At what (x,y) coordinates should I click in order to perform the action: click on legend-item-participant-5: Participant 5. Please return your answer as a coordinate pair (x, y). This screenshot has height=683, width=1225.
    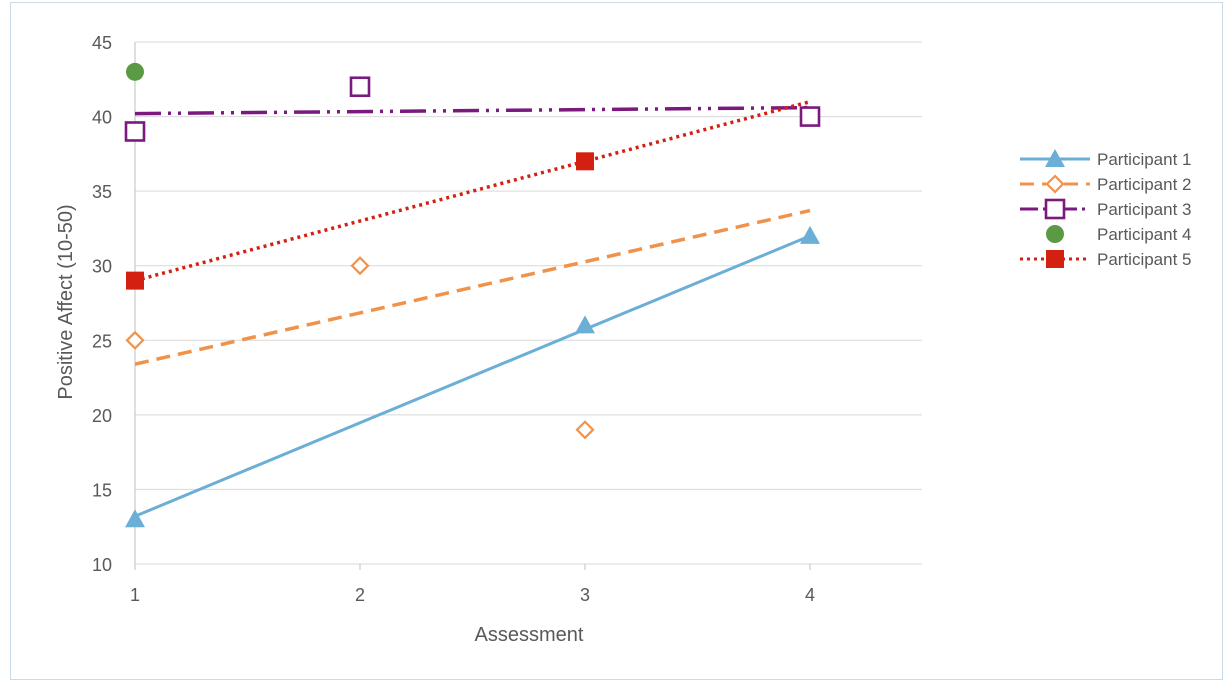
    Looking at the image, I should click on (1106, 259).